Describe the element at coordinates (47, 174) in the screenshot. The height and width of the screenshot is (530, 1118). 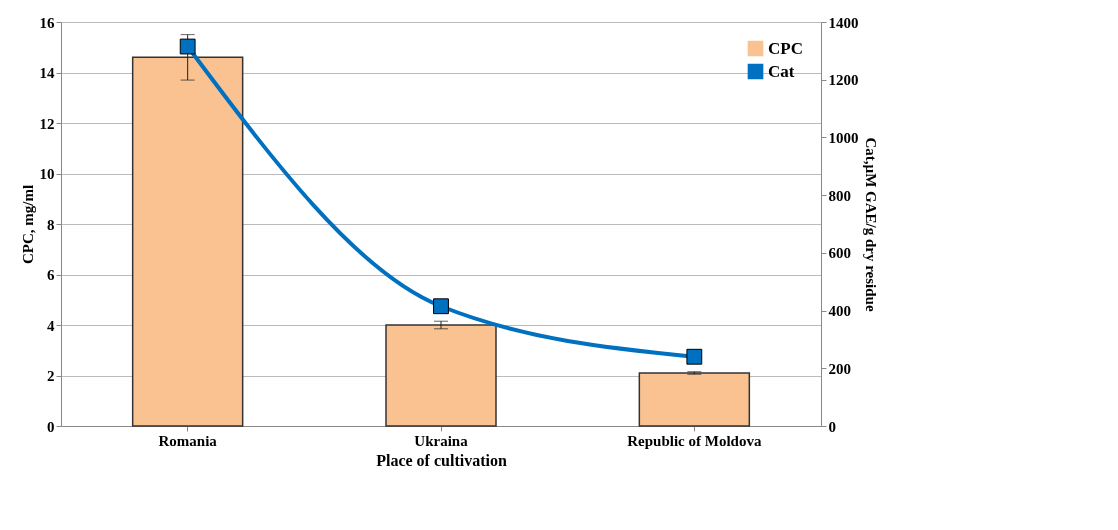
I see `y-tick-label: 10` at that location.